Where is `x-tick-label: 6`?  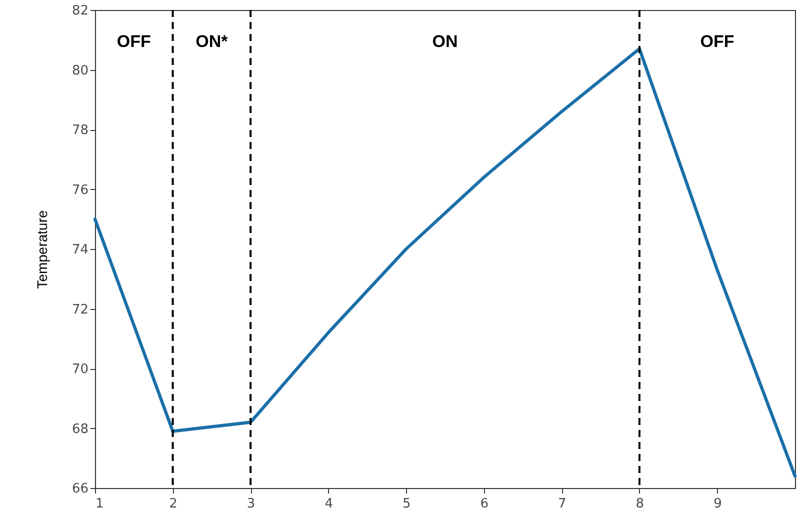 x-tick-label: 6 is located at coordinates (484, 504).